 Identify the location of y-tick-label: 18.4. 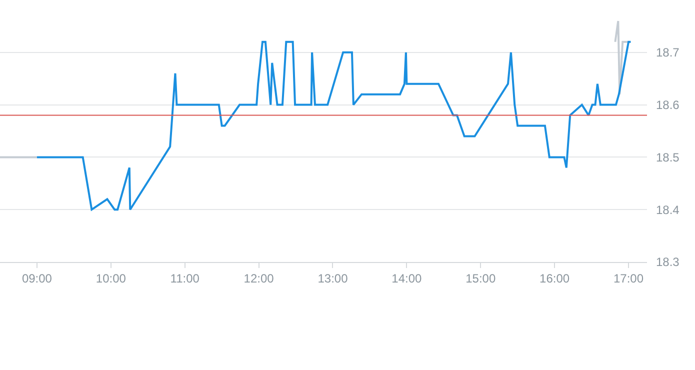
(668, 209).